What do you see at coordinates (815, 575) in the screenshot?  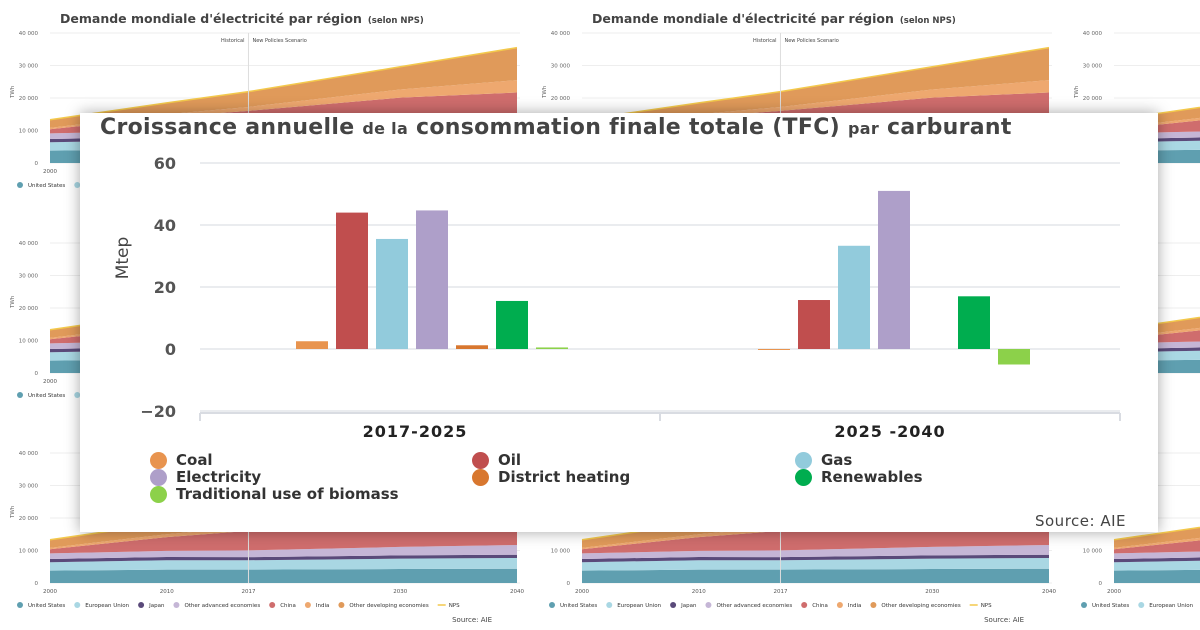 I see `area-united-states` at bounding box center [815, 575].